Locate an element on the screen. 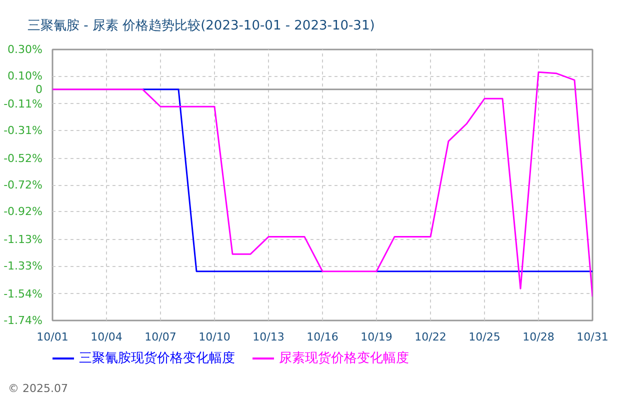 The height and width of the screenshot is (400, 640). y-tick-label: -0.72% is located at coordinates (23, 185).